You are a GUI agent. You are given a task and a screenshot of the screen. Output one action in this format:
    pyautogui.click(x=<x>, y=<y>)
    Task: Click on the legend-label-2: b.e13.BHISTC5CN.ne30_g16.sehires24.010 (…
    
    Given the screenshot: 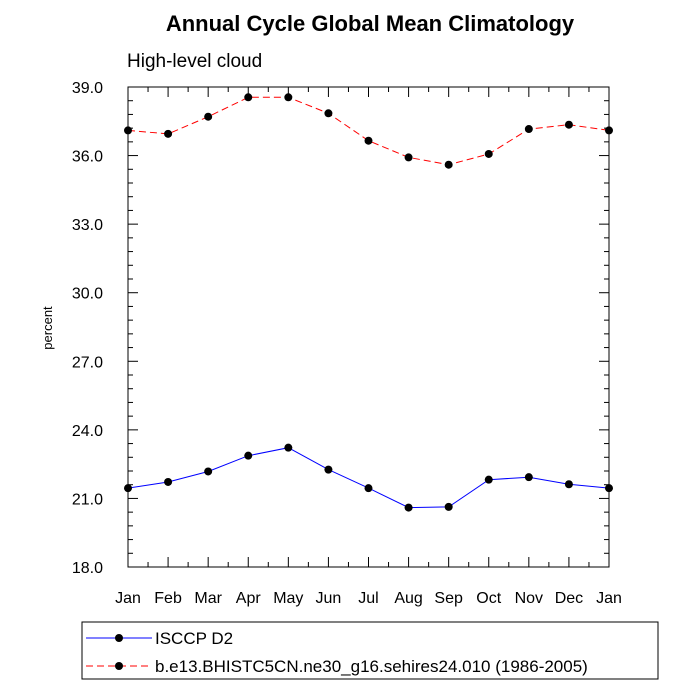 What is the action you would take?
    pyautogui.click(x=371, y=666)
    